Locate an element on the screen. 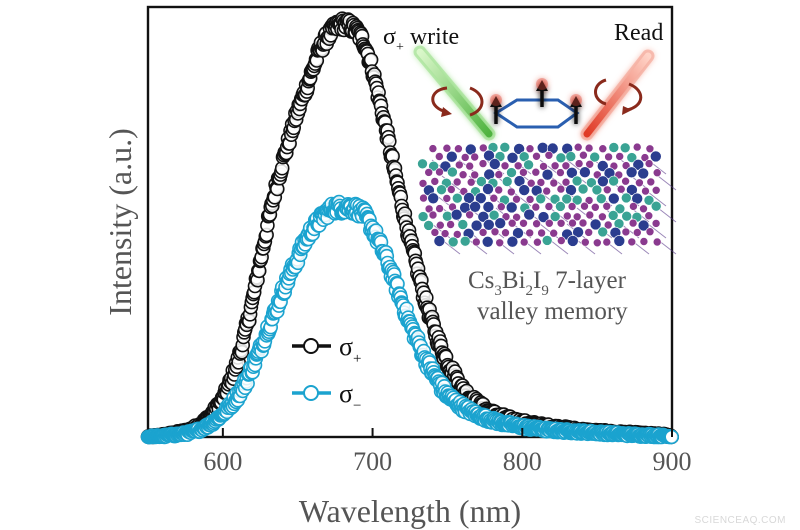  crystal-lattice is located at coordinates (547, 198).